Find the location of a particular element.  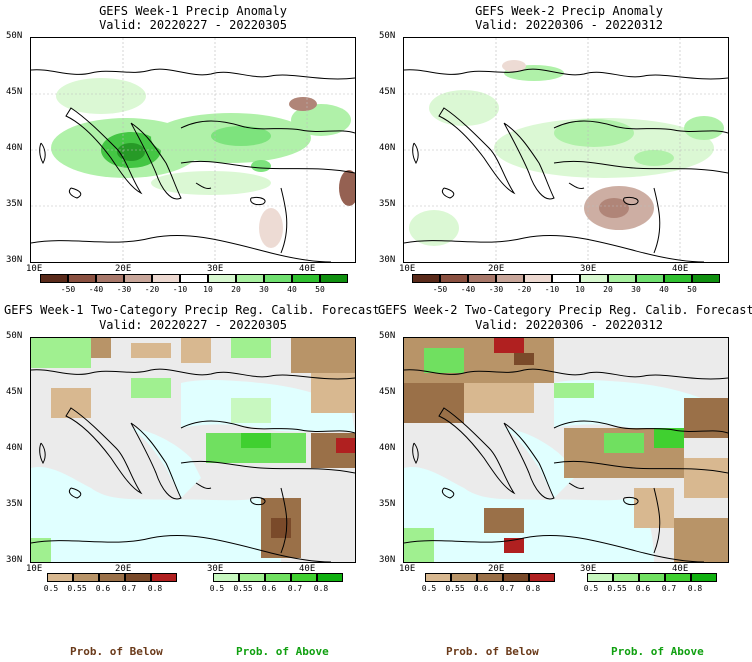

panel4-lon-30: 30E is located at coordinates (588, 569).